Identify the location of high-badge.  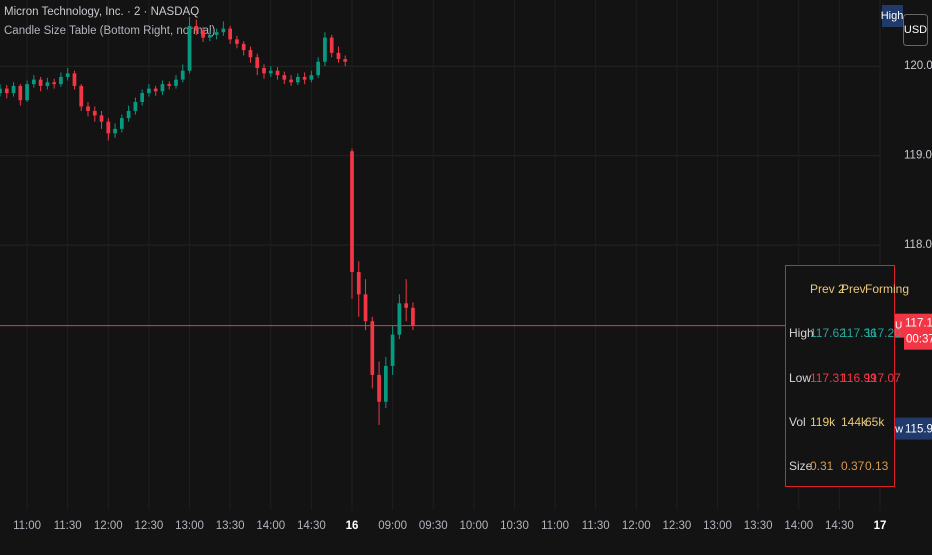
(892, 16).